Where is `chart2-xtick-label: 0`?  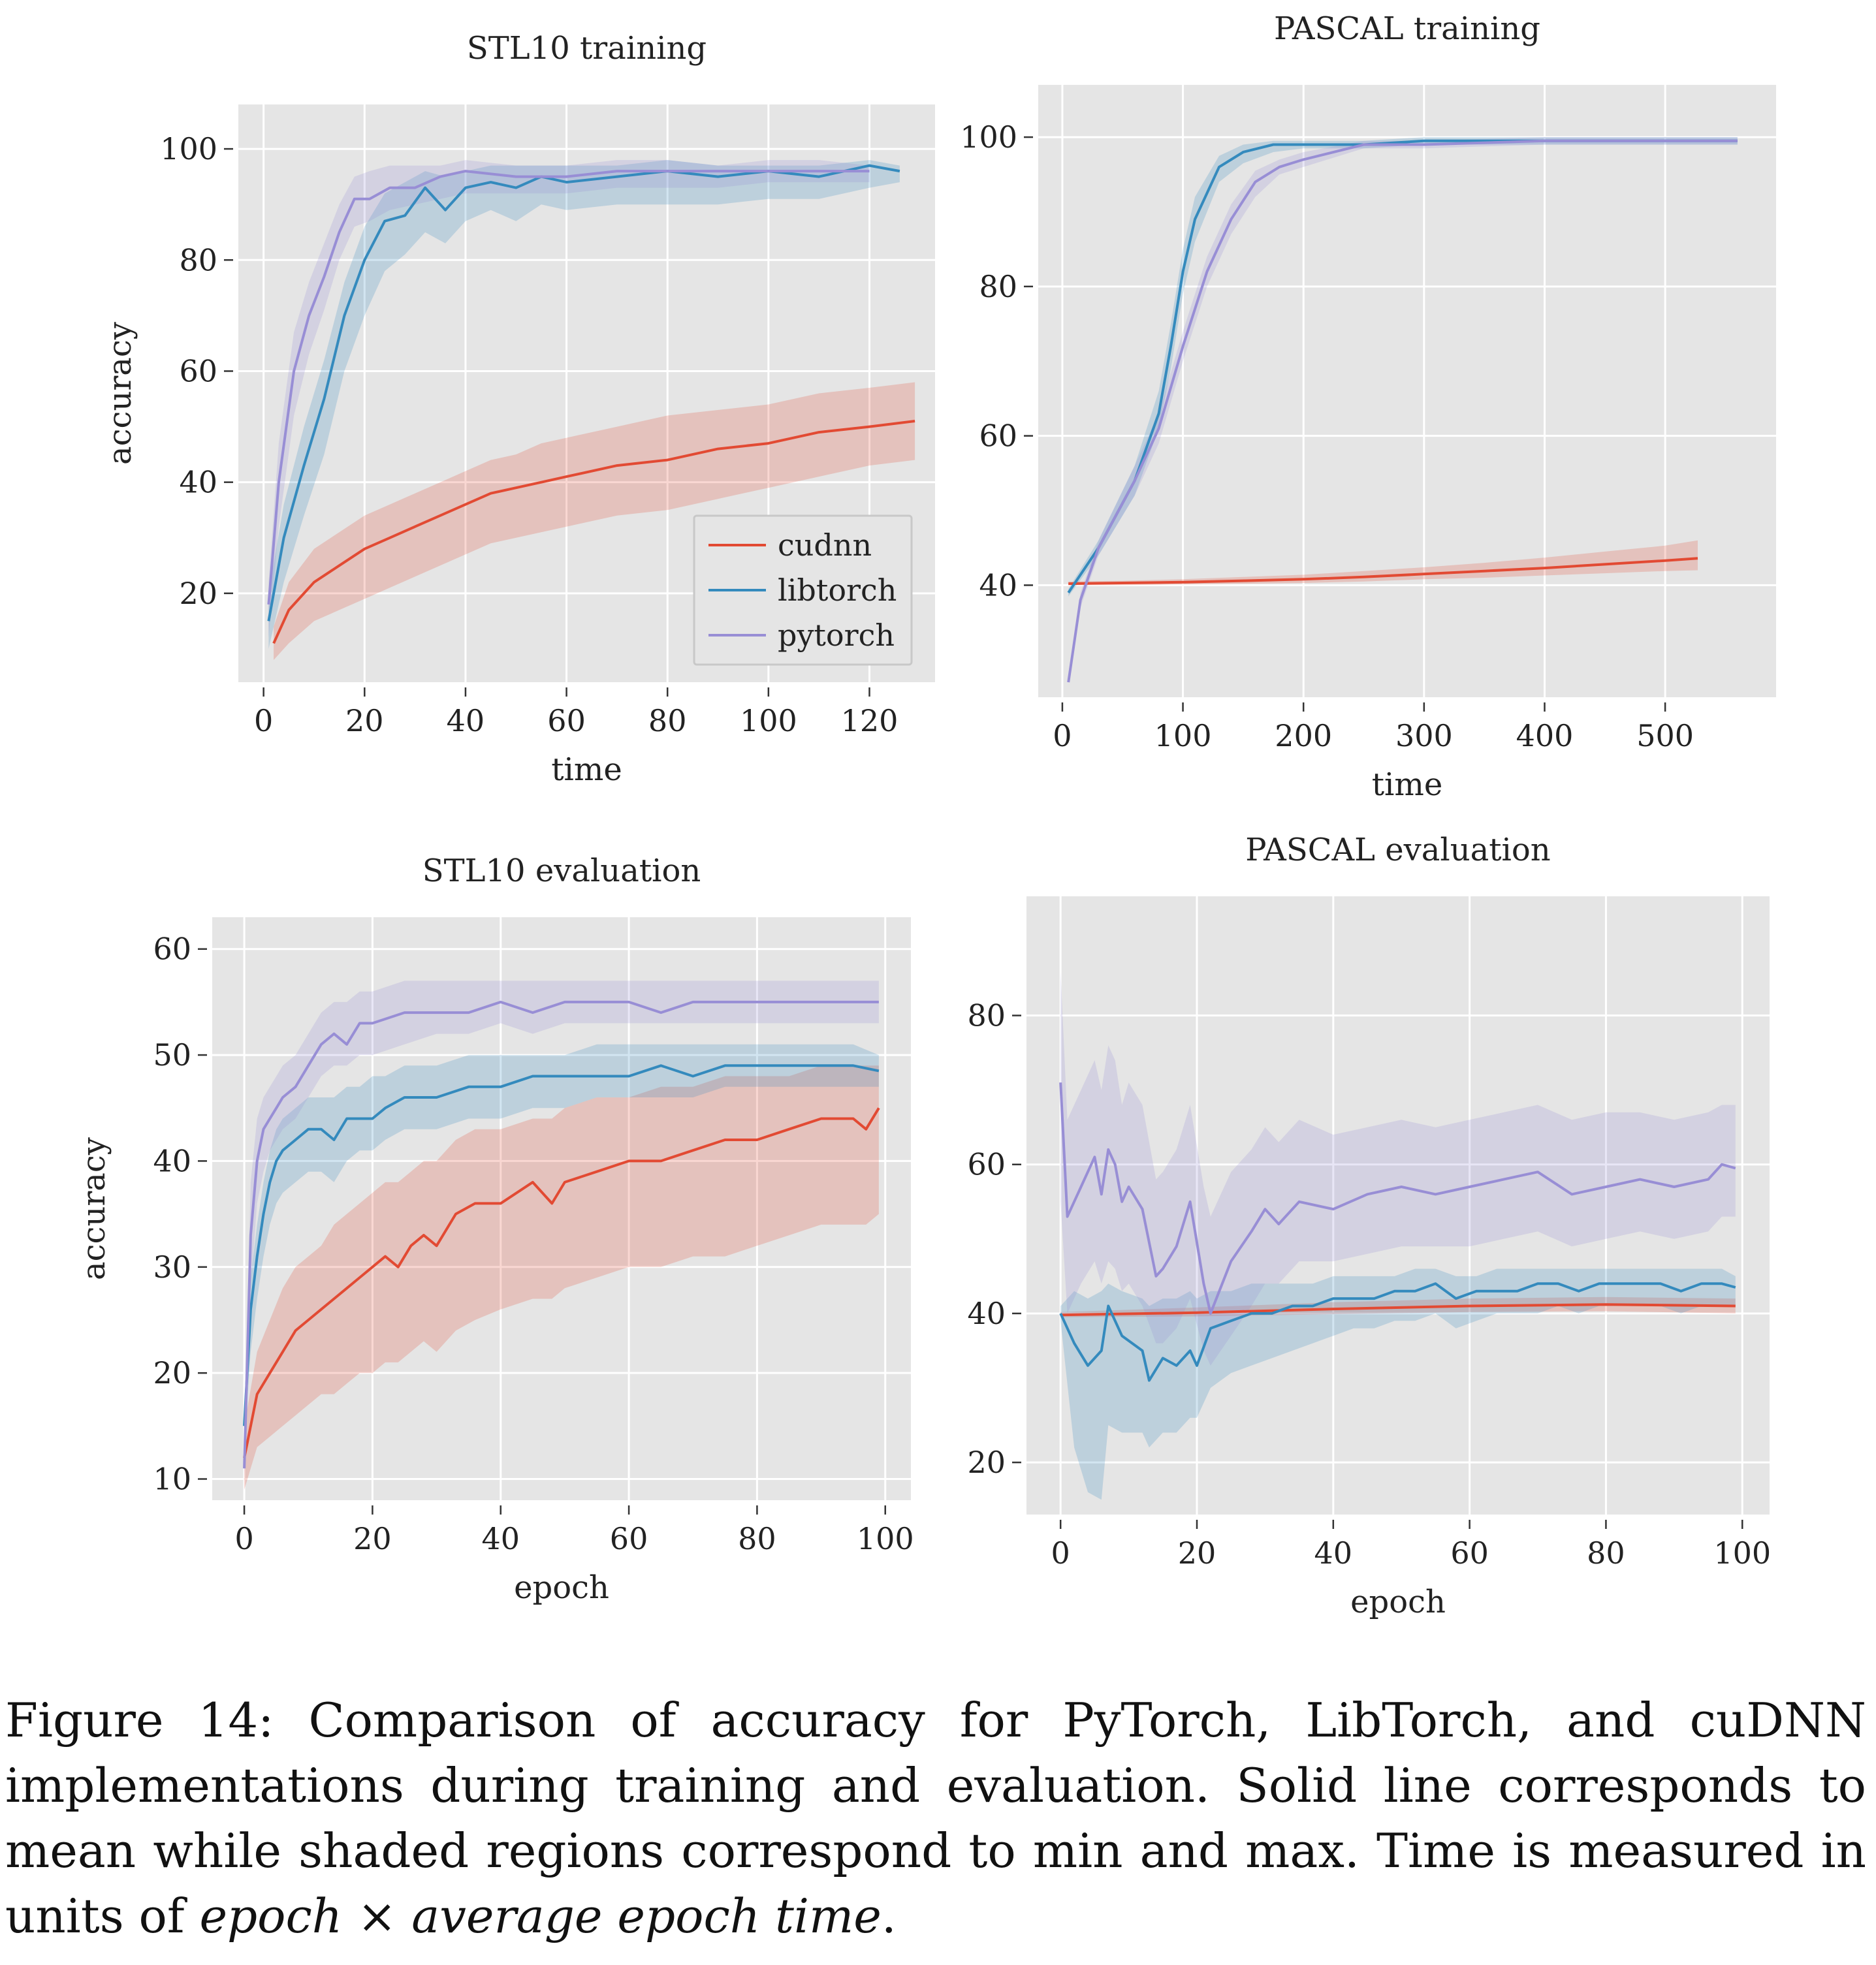 chart2-xtick-label: 0 is located at coordinates (1062, 735).